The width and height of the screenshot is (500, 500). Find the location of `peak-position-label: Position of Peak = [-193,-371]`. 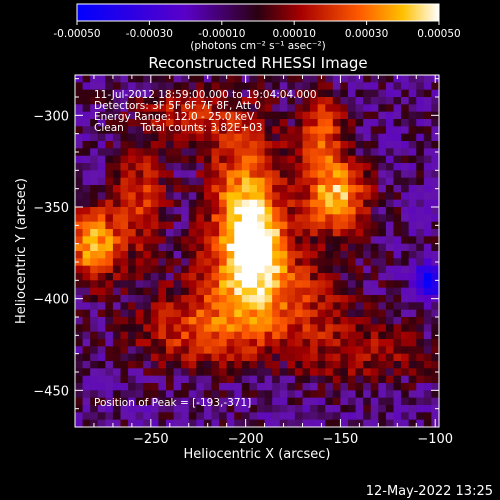

peak-position-label: Position of Peak = [-193,-371] is located at coordinates (172, 403).